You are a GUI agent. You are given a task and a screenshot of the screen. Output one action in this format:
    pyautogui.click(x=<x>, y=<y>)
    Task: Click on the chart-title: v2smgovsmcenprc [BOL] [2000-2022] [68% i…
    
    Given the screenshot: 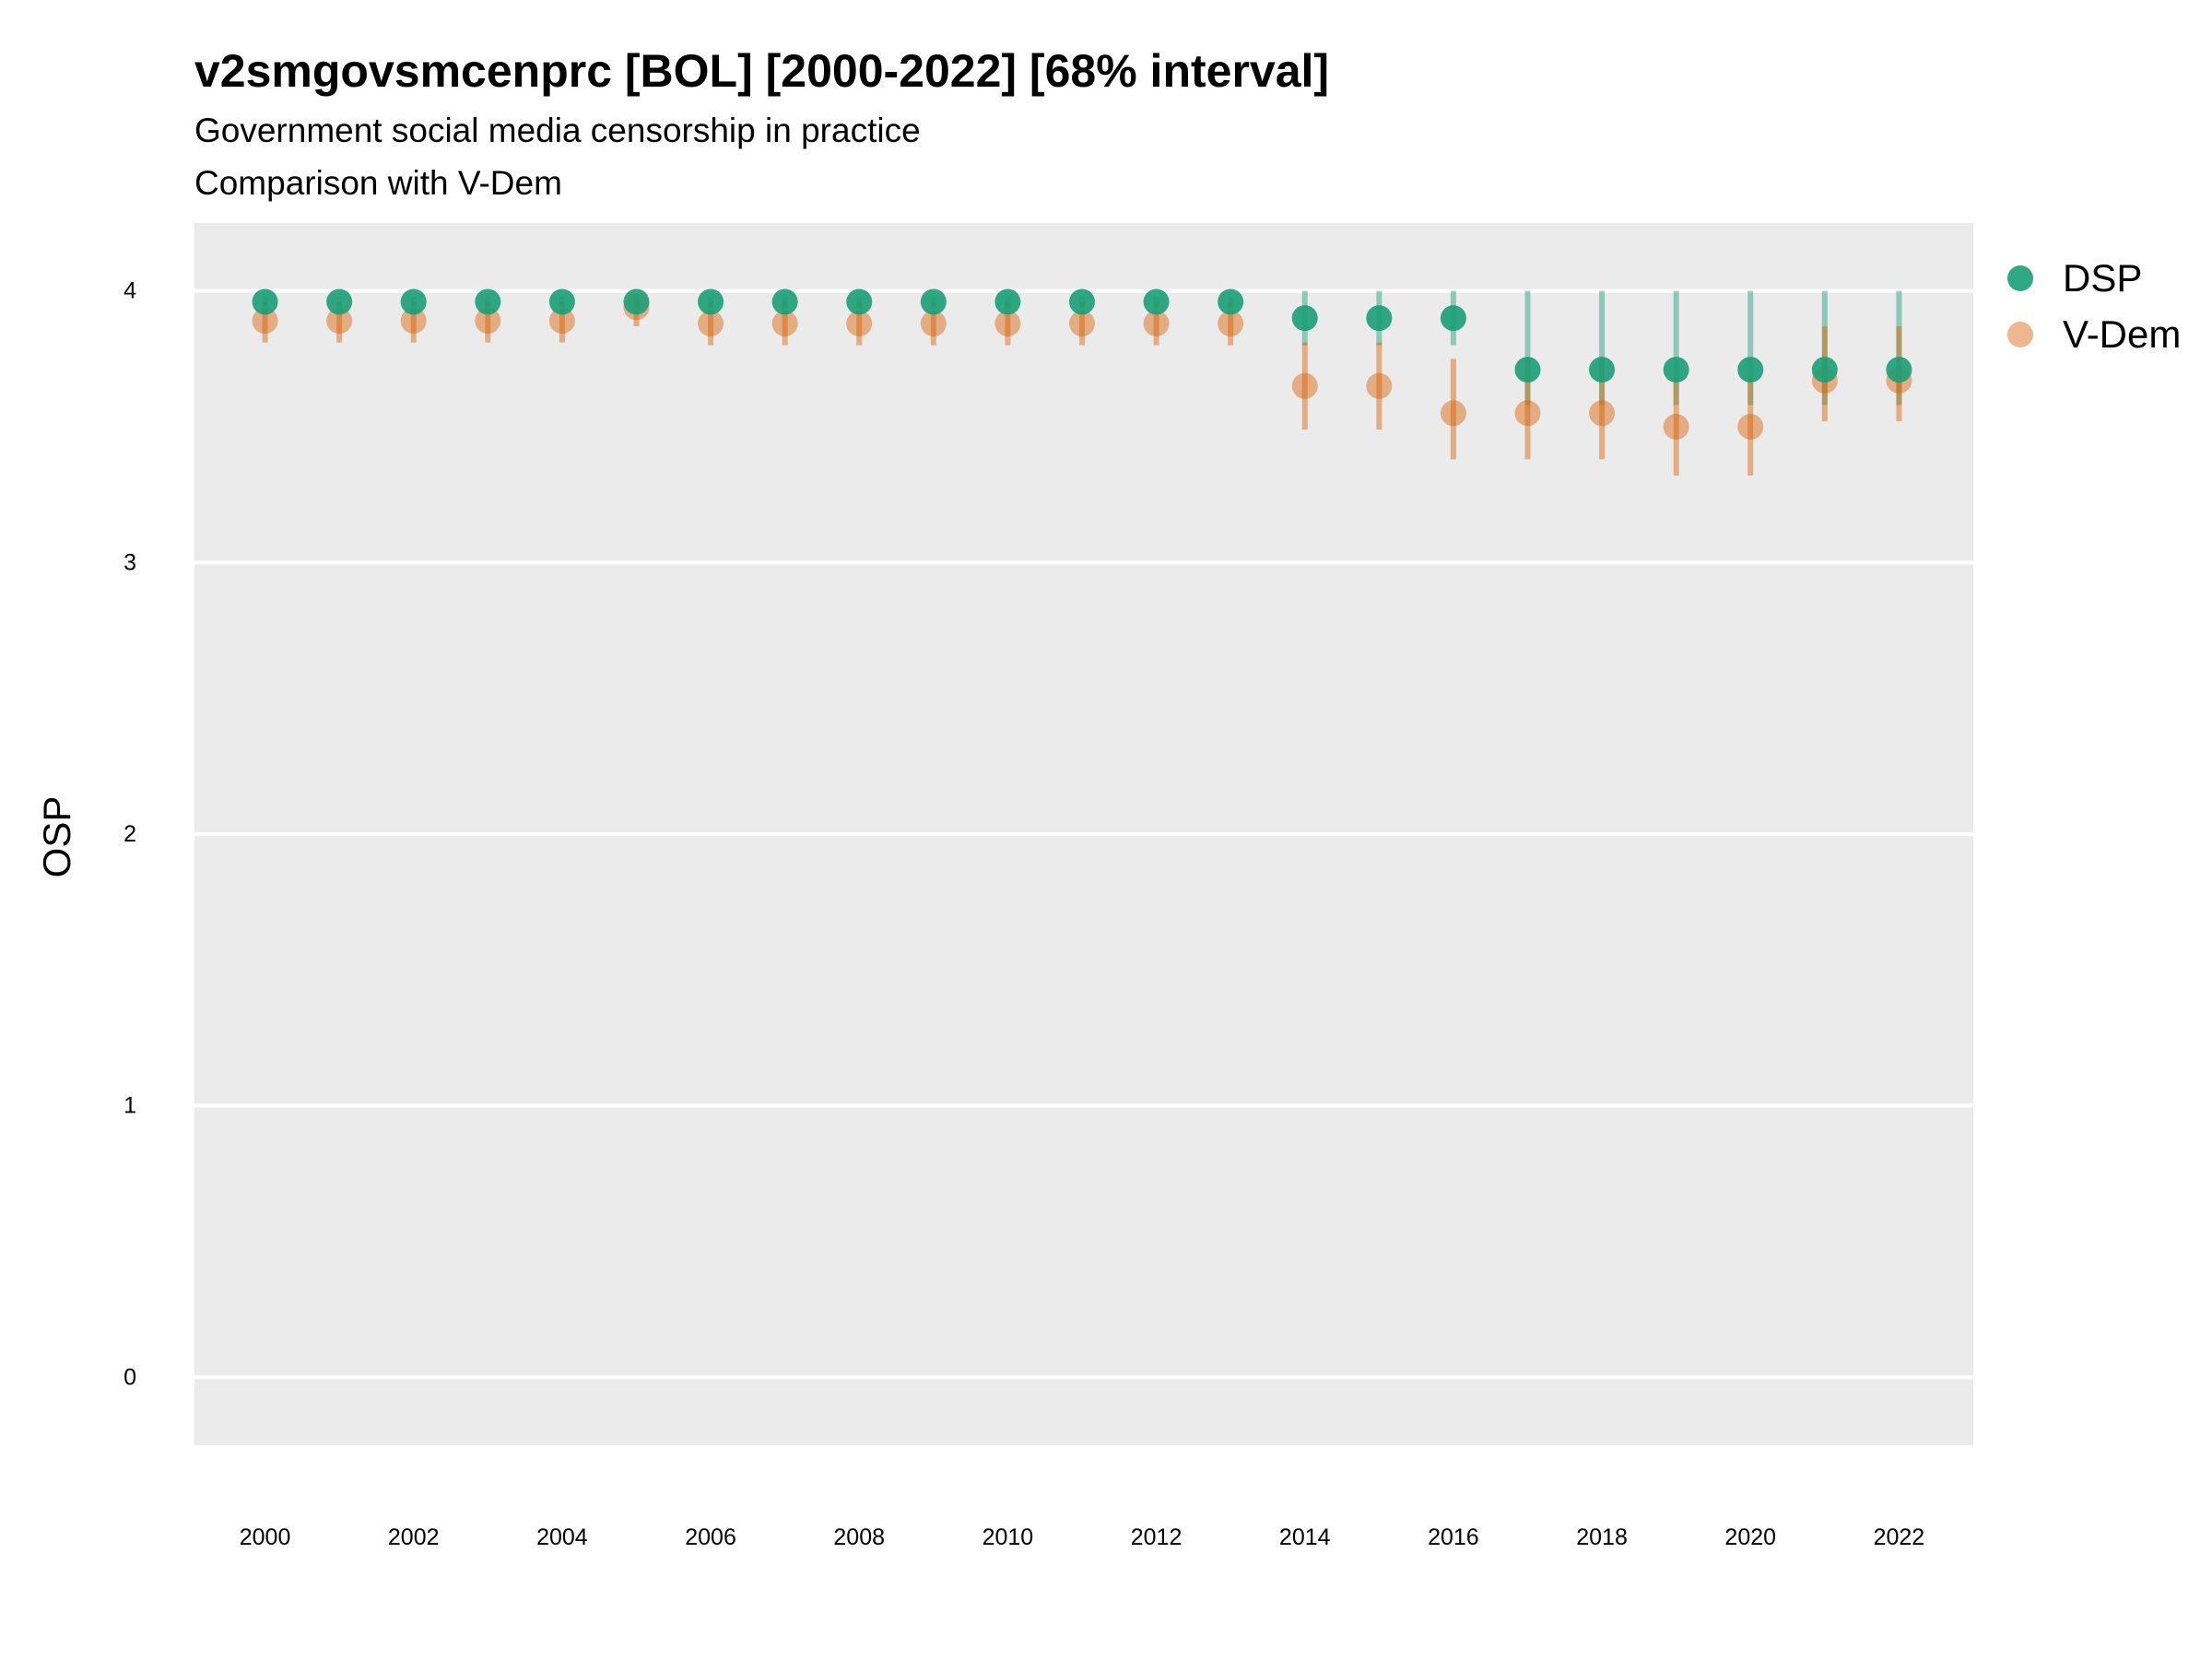 What is the action you would take?
    pyautogui.click(x=761, y=71)
    